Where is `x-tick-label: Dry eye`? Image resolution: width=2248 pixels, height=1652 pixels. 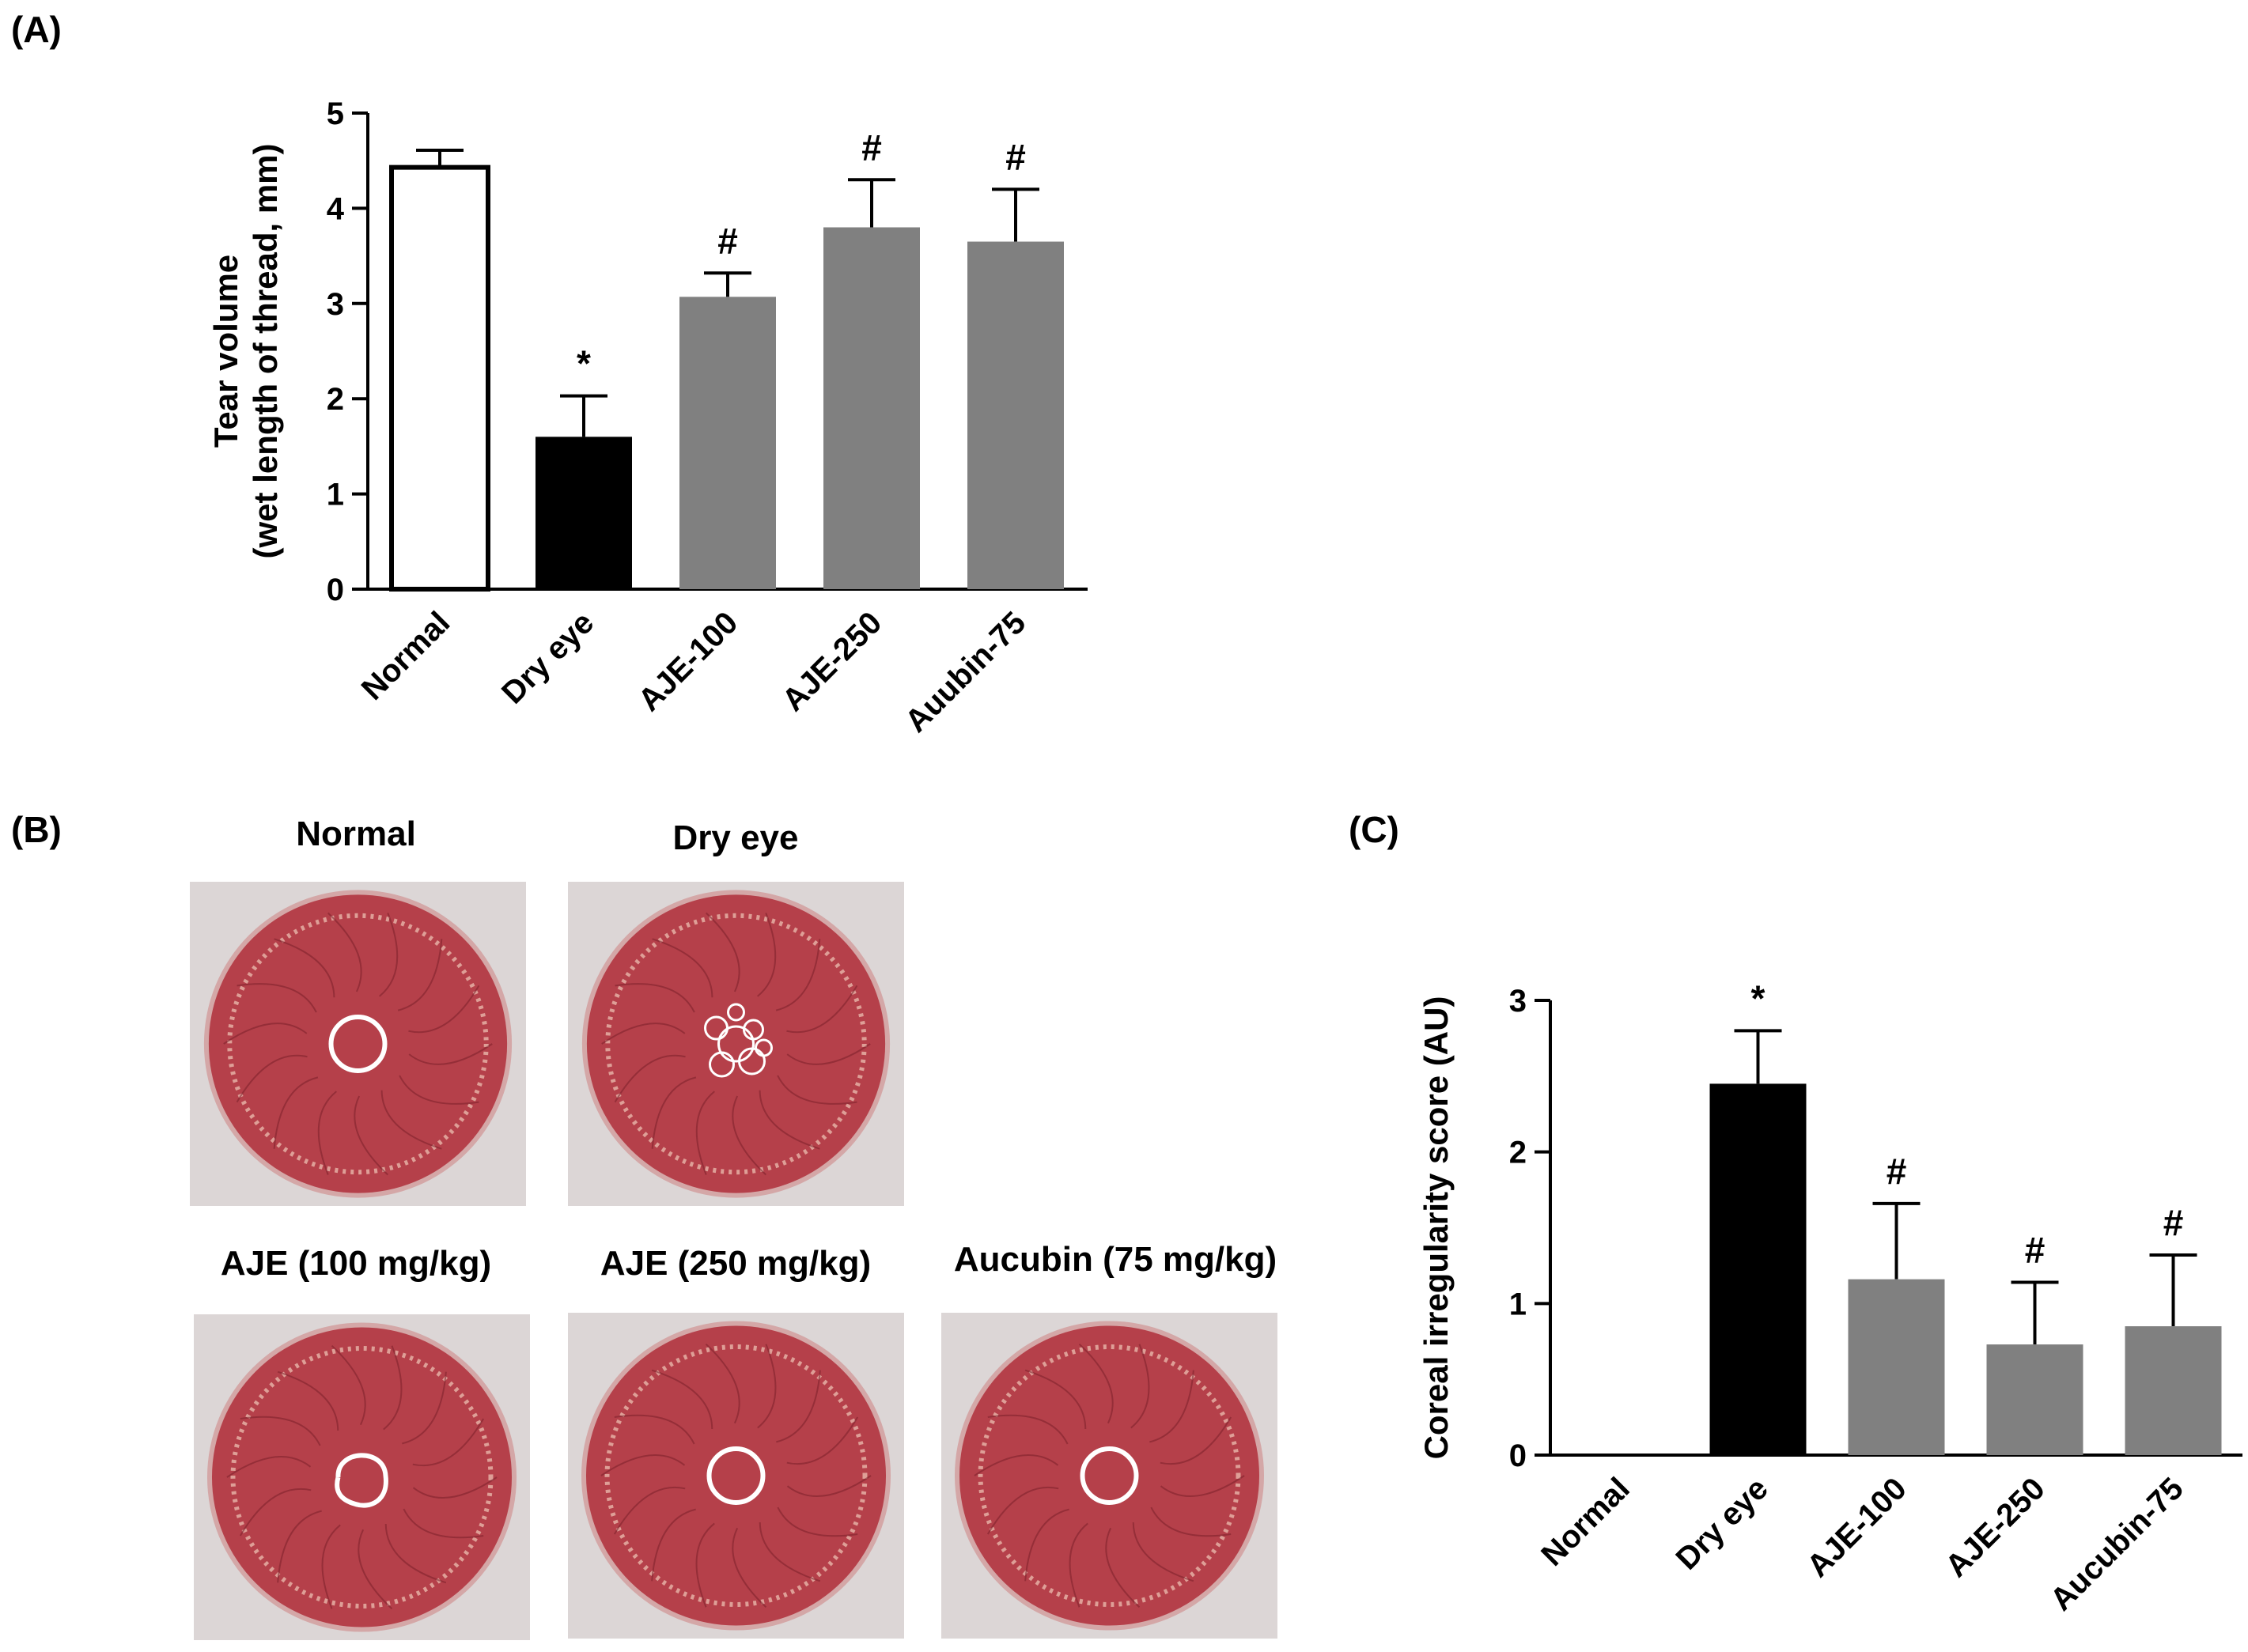
x-tick-label: Dry eye is located at coordinates (547, 657).